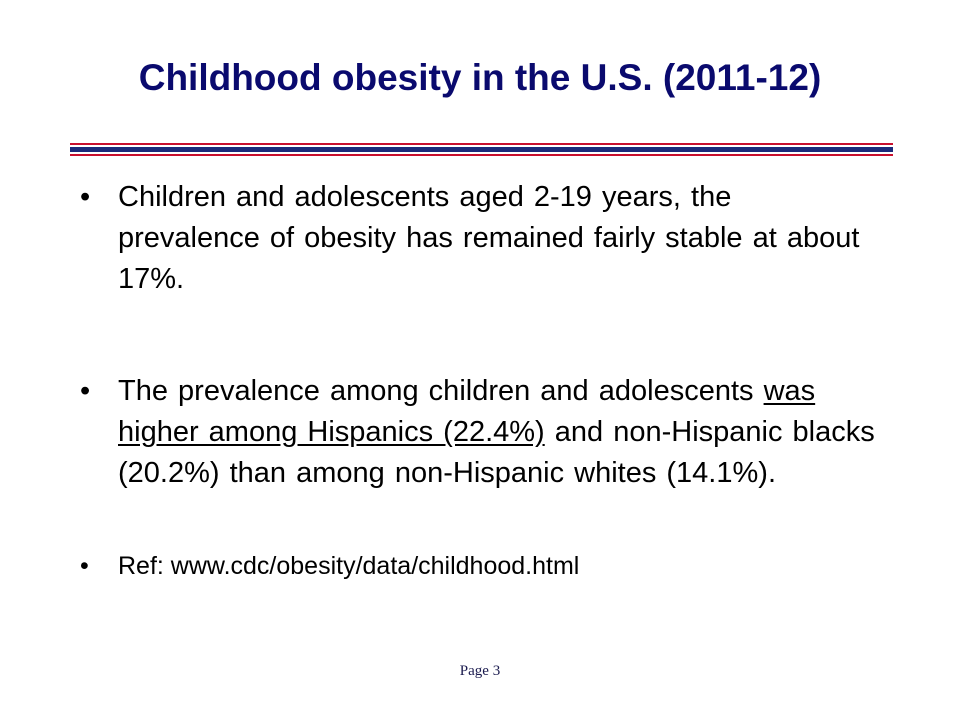 The width and height of the screenshot is (960, 720). What do you see at coordinates (481, 155) in the screenshot?
I see `title-divider-red-bottom` at bounding box center [481, 155].